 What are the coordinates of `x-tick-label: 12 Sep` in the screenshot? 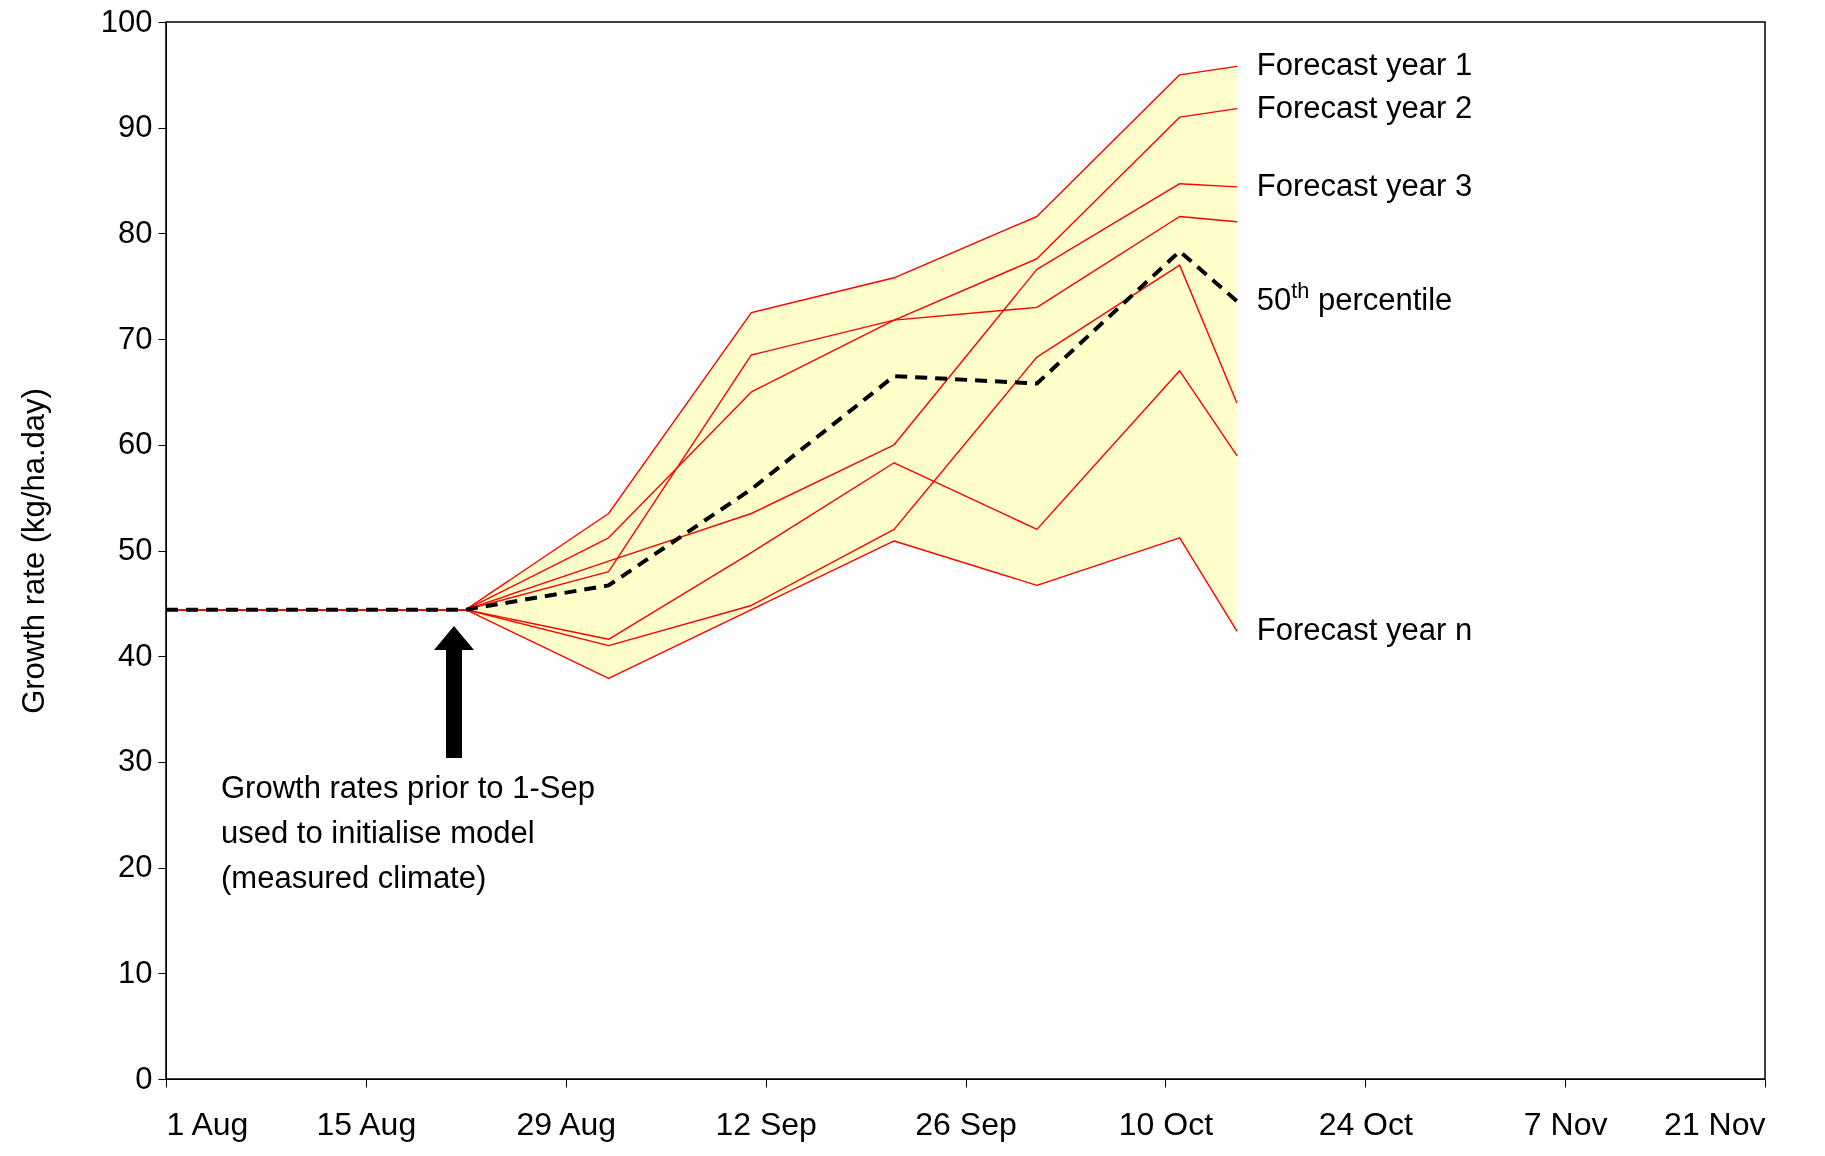 It's located at (766, 1123).